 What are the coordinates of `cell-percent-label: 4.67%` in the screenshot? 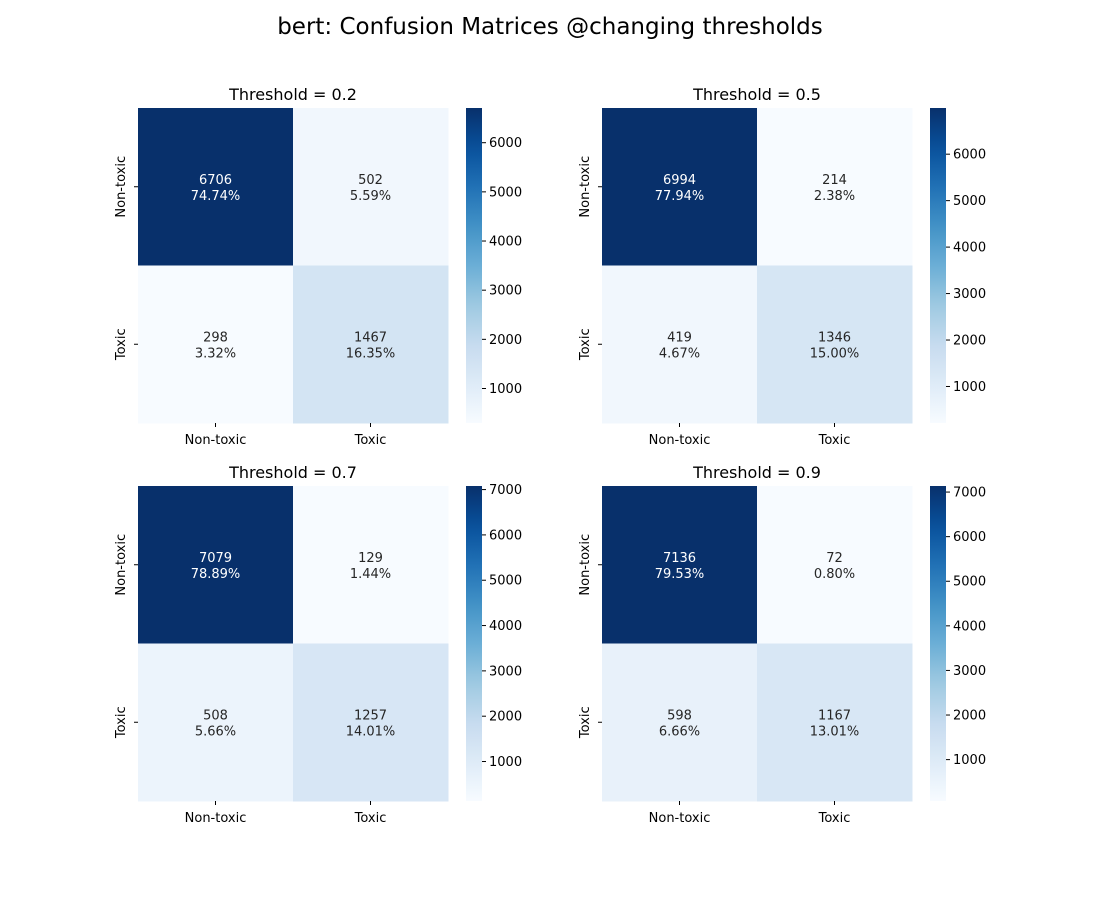 It's located at (679, 353).